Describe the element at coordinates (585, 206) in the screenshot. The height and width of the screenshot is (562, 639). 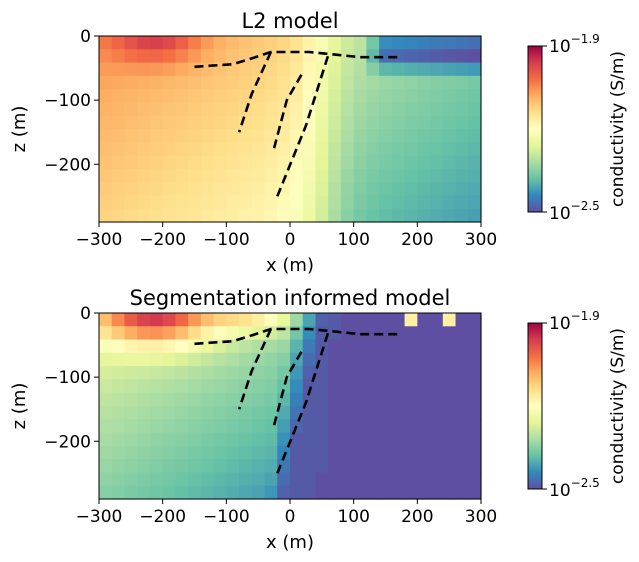
I see `colorbar-bottom-exp: −2.5` at that location.